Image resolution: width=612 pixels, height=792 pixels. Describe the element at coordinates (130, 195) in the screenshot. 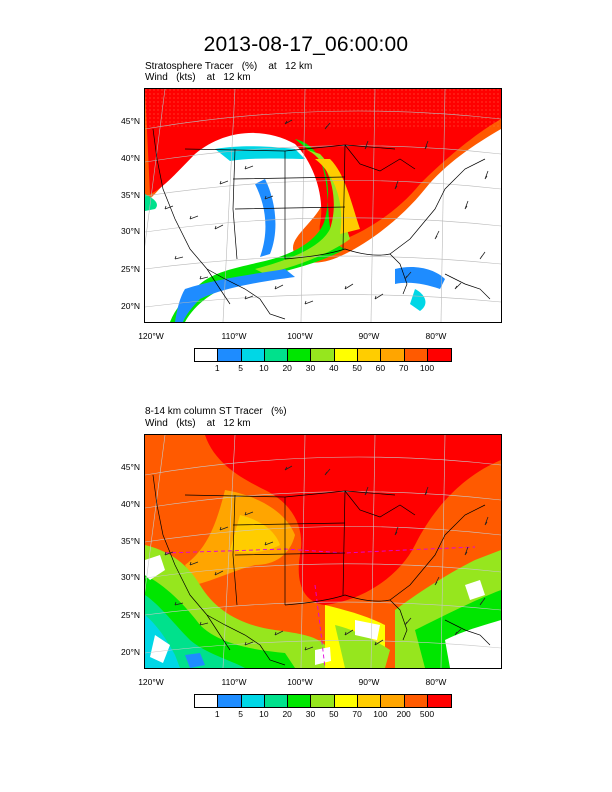

I see `plot1-lat-label-35: 35°N` at that location.